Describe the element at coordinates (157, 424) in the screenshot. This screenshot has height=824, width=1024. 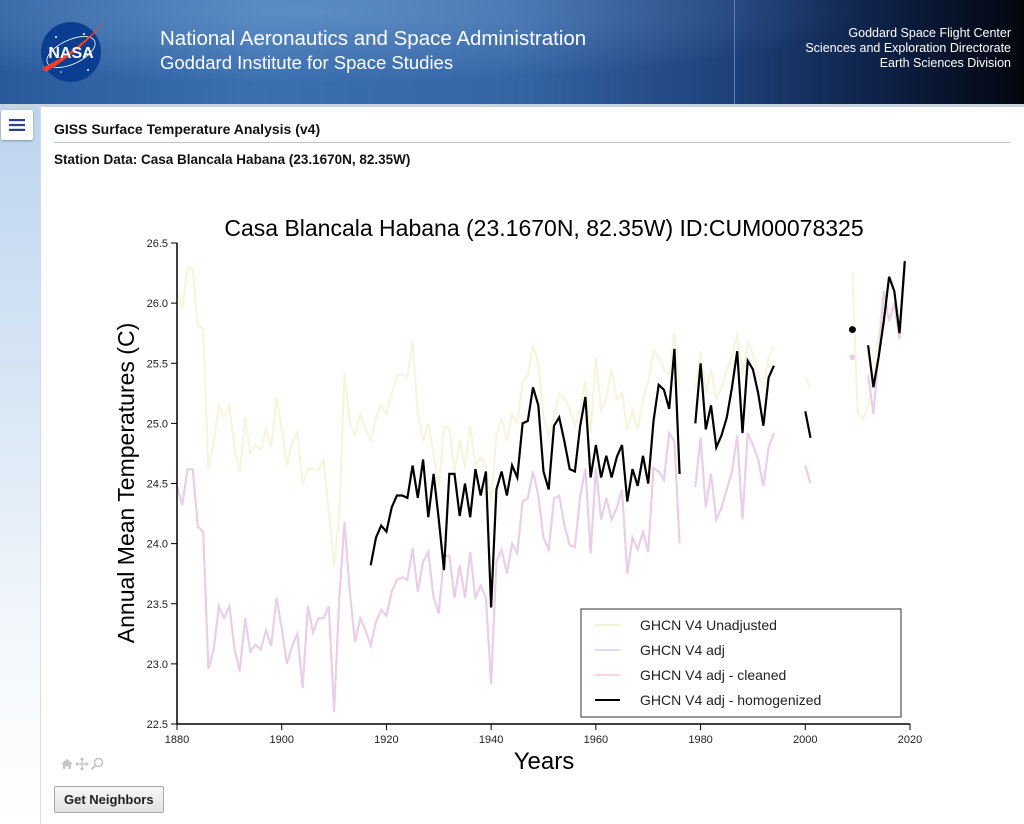
I see `y-tick-label: 25.0` at that location.